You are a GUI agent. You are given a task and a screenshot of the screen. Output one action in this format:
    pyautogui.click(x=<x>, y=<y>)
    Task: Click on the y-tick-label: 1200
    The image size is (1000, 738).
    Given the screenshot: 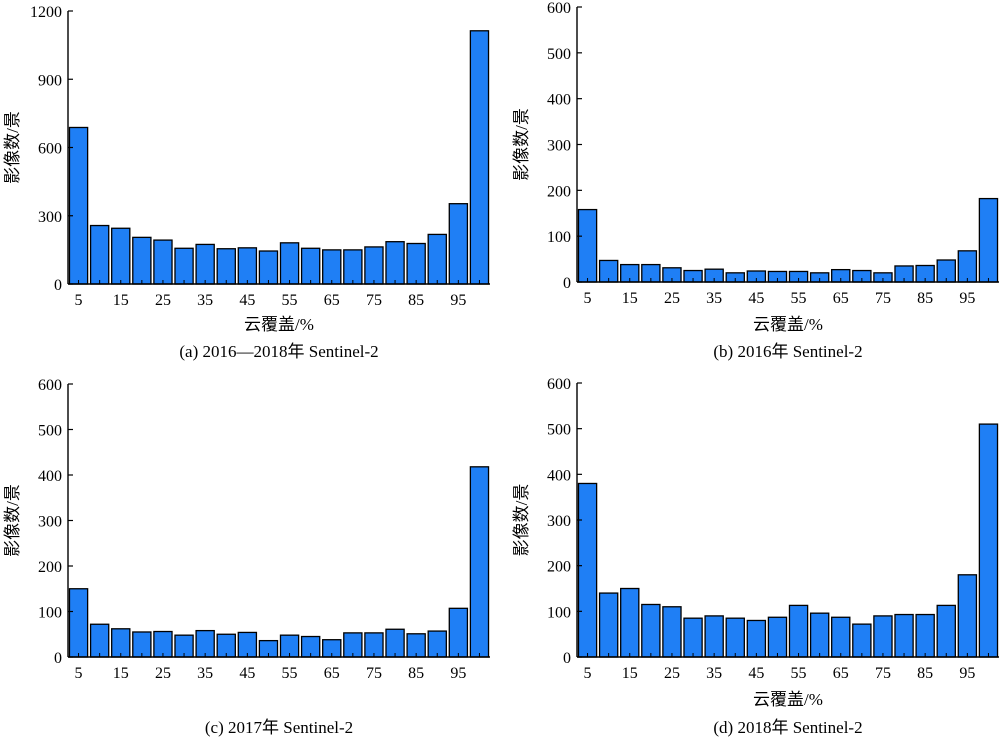 What is the action you would take?
    pyautogui.click(x=46, y=12)
    